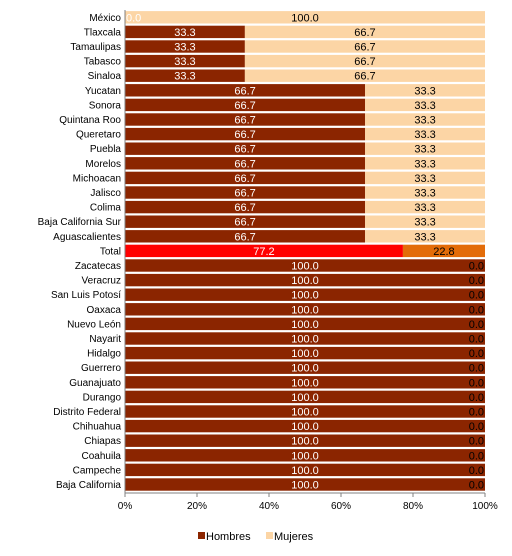  I want to click on bar-mujeres-tamaulipas, so click(364, 46).